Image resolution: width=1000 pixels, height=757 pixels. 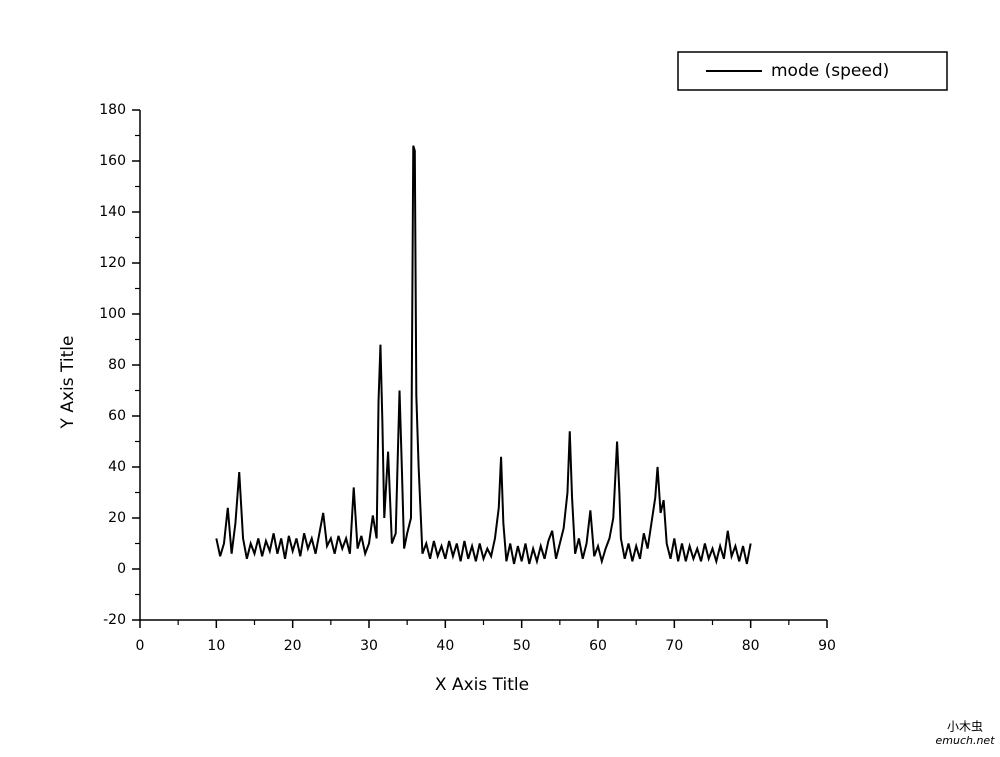 What do you see at coordinates (114, 620) in the screenshot?
I see `y-tick-label: -20` at bounding box center [114, 620].